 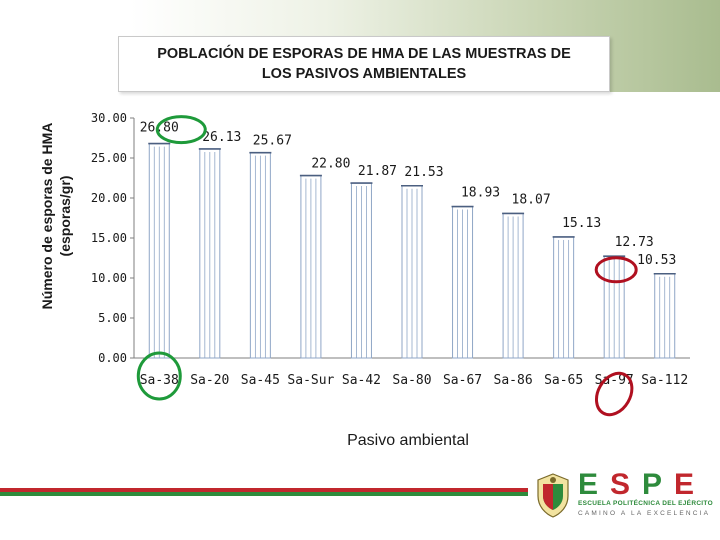 I want to click on data-label: 26.13, so click(x=221, y=137).